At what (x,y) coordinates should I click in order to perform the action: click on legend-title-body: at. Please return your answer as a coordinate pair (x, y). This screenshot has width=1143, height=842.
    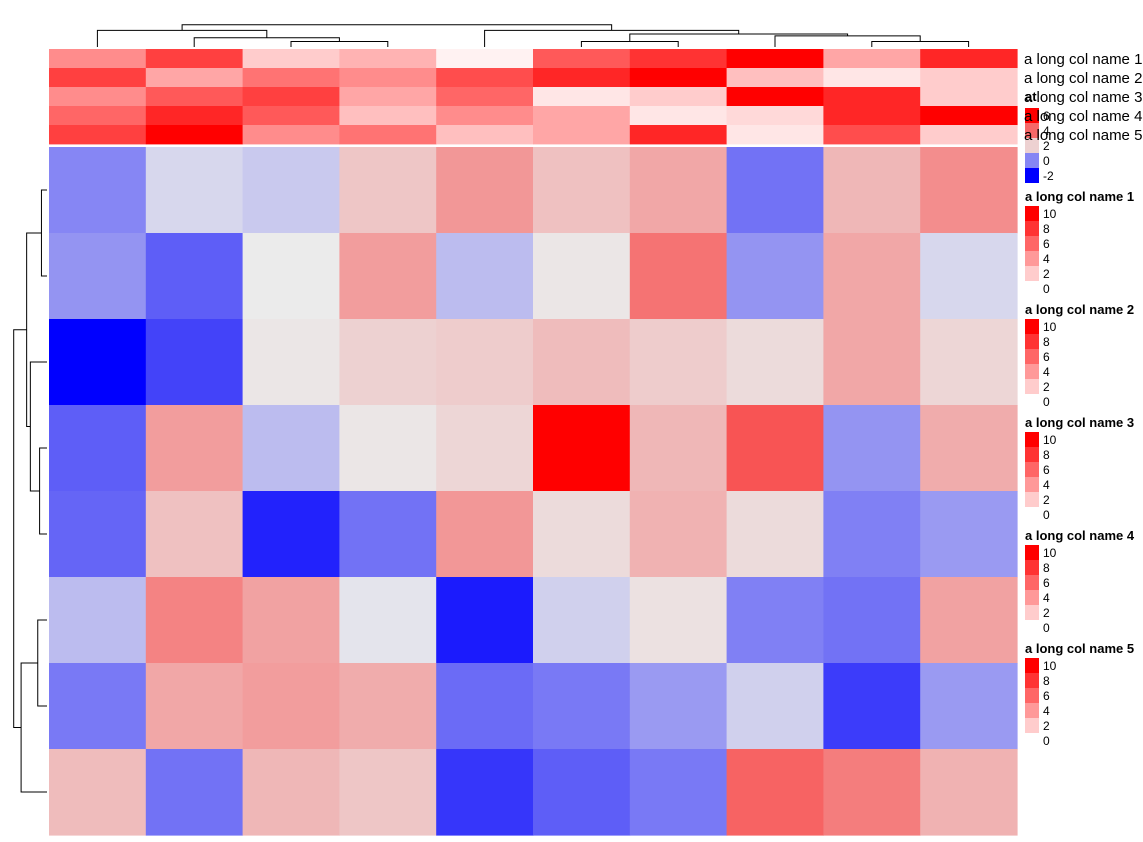
    Looking at the image, I should click on (1031, 96).